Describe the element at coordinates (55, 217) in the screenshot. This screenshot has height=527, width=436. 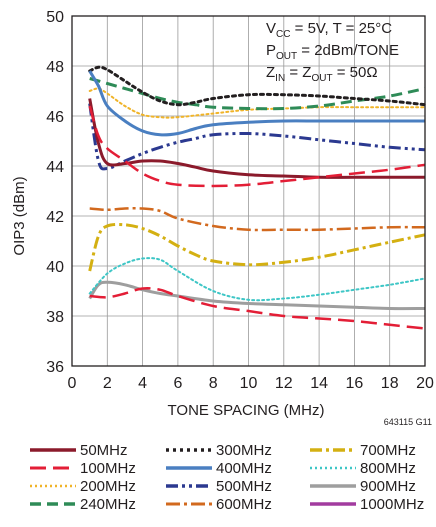
I see `y-tick-label: 42` at that location.